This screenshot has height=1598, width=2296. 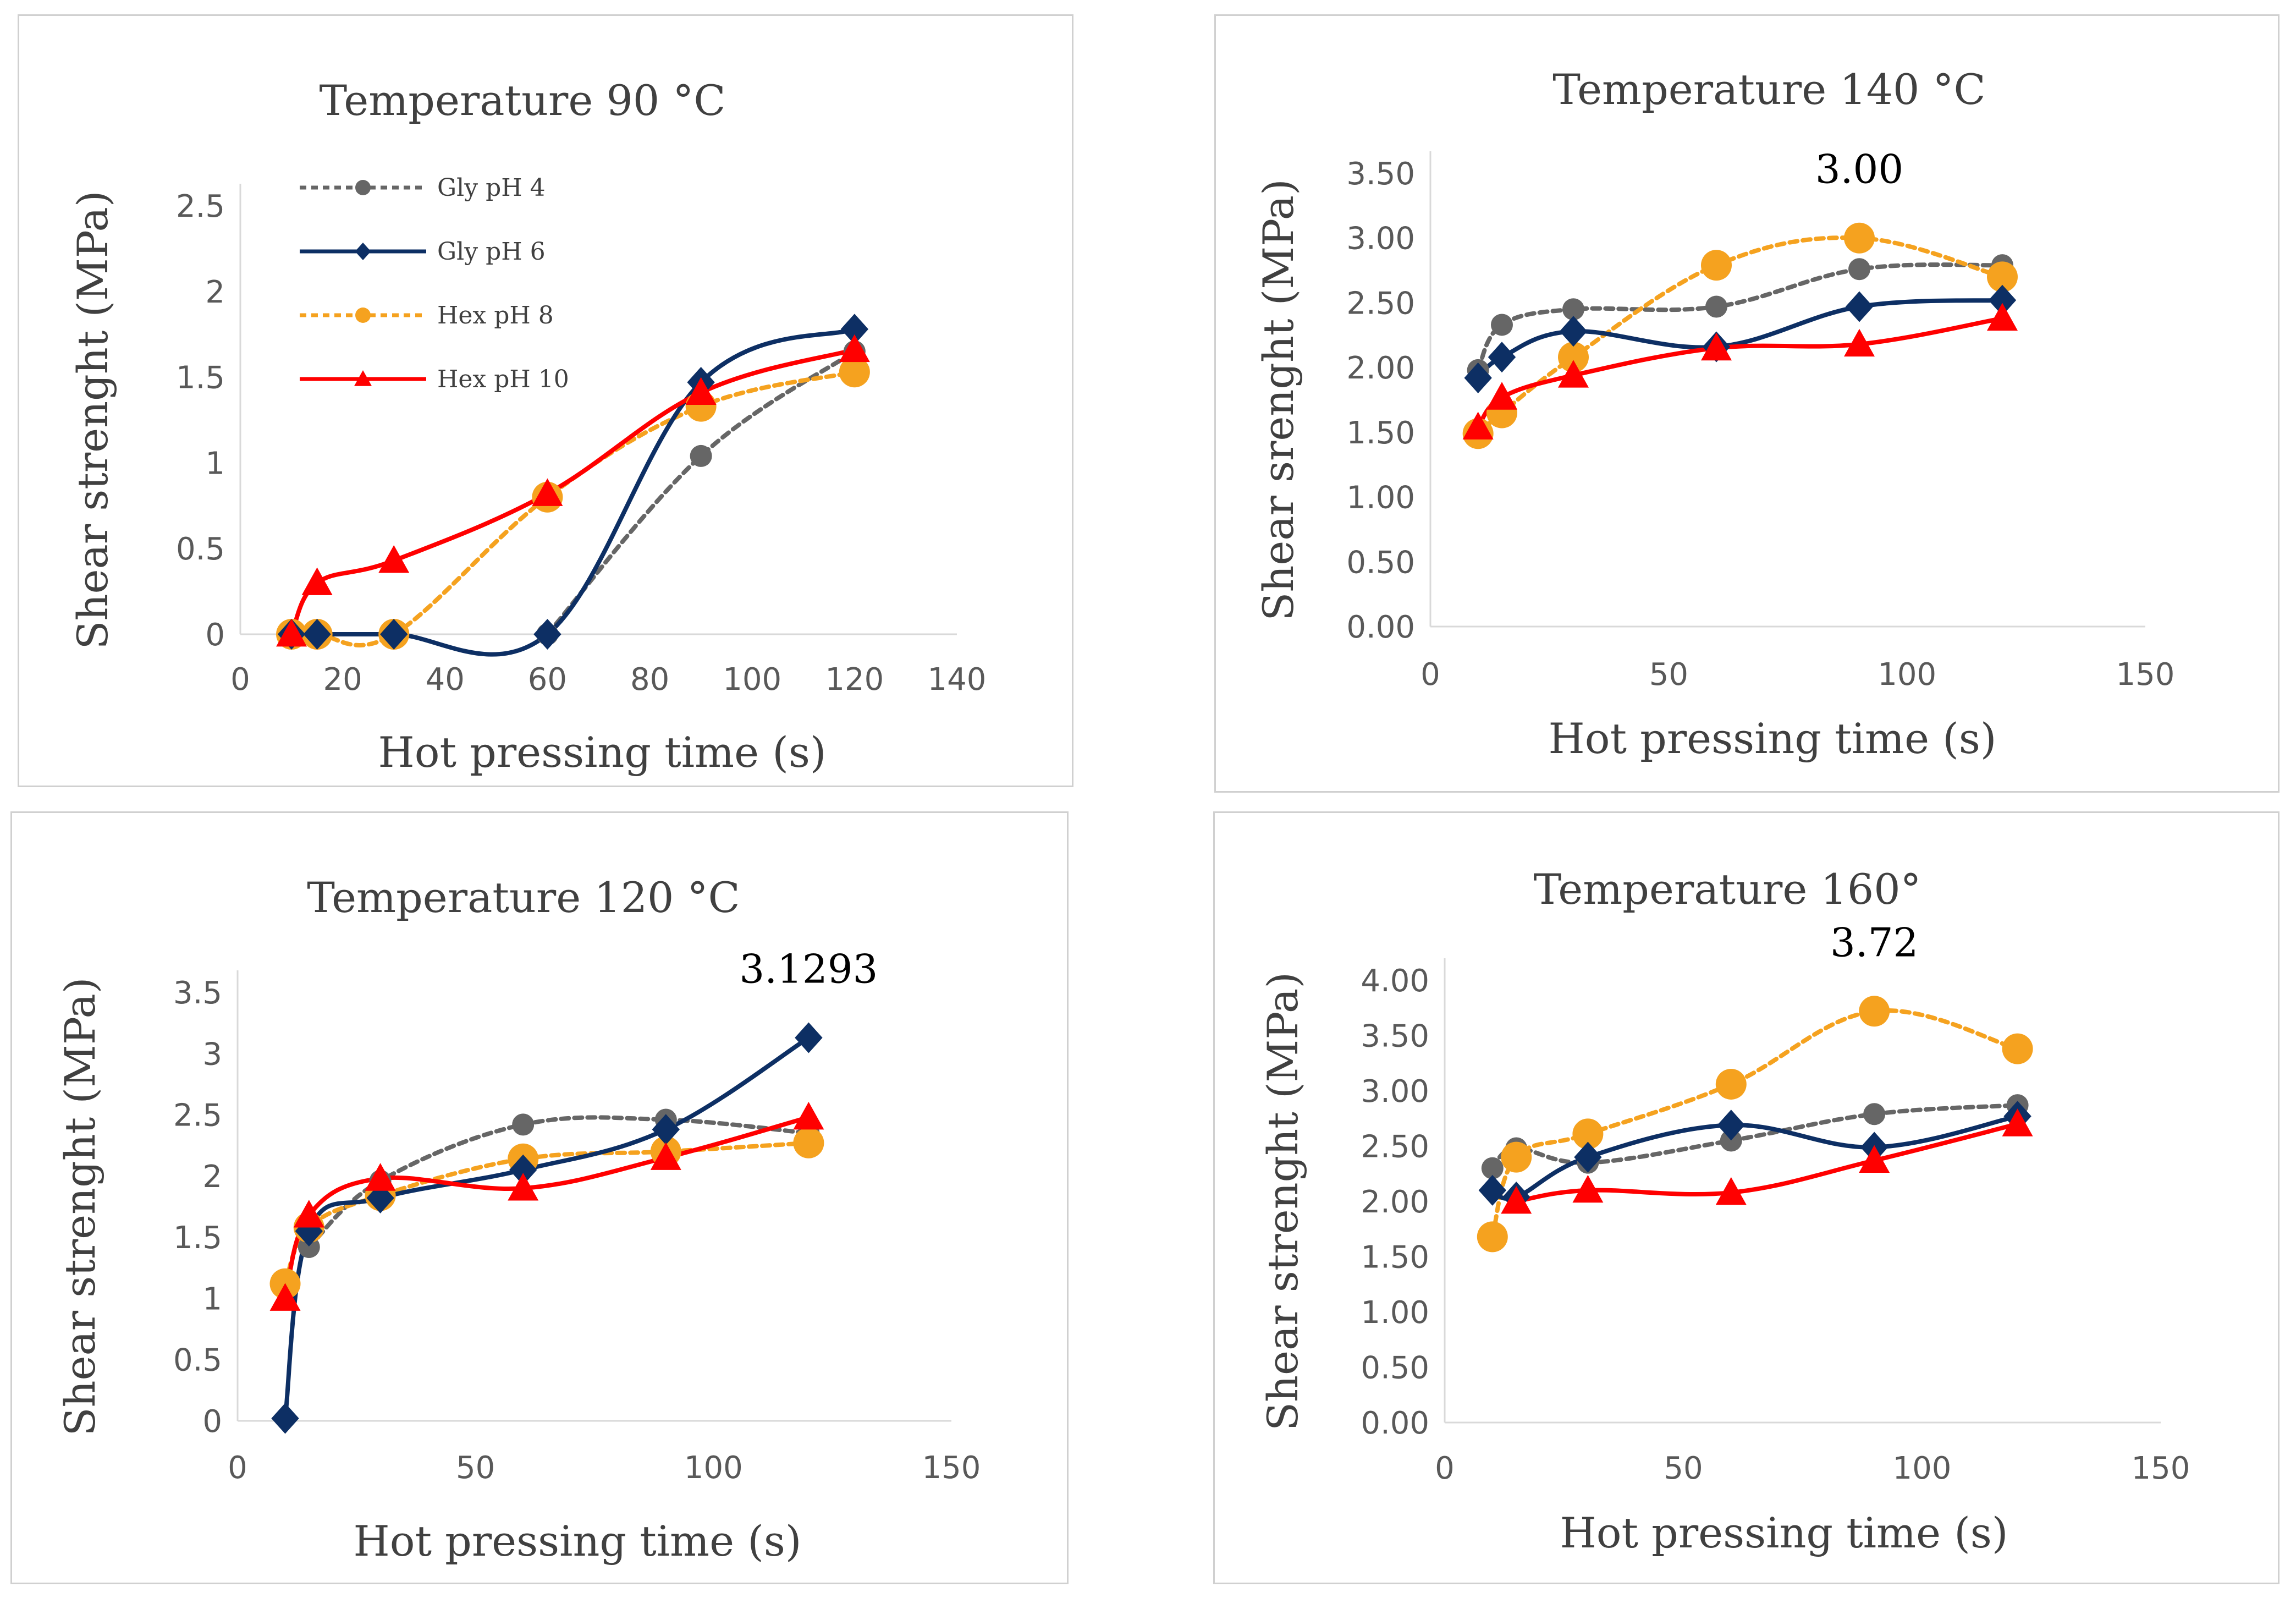 What do you see at coordinates (496, 315) in the screenshot?
I see `legend-label-hex-ph-8: Hex pH 8` at bounding box center [496, 315].